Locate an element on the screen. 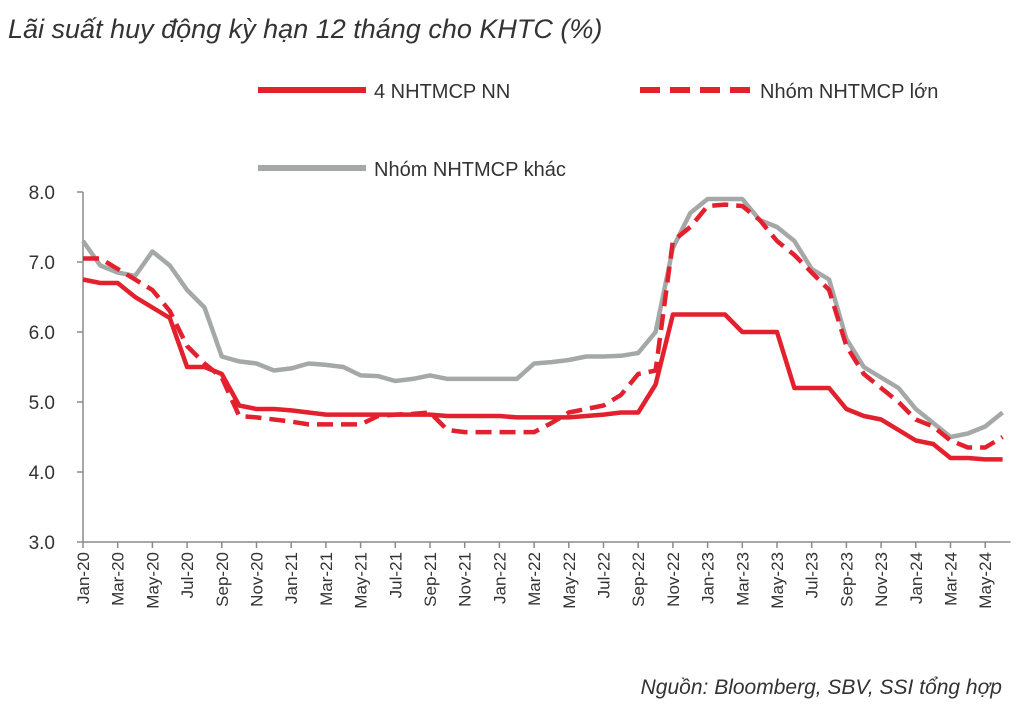  y-tick-label: 4.0 is located at coordinates (42, 473).